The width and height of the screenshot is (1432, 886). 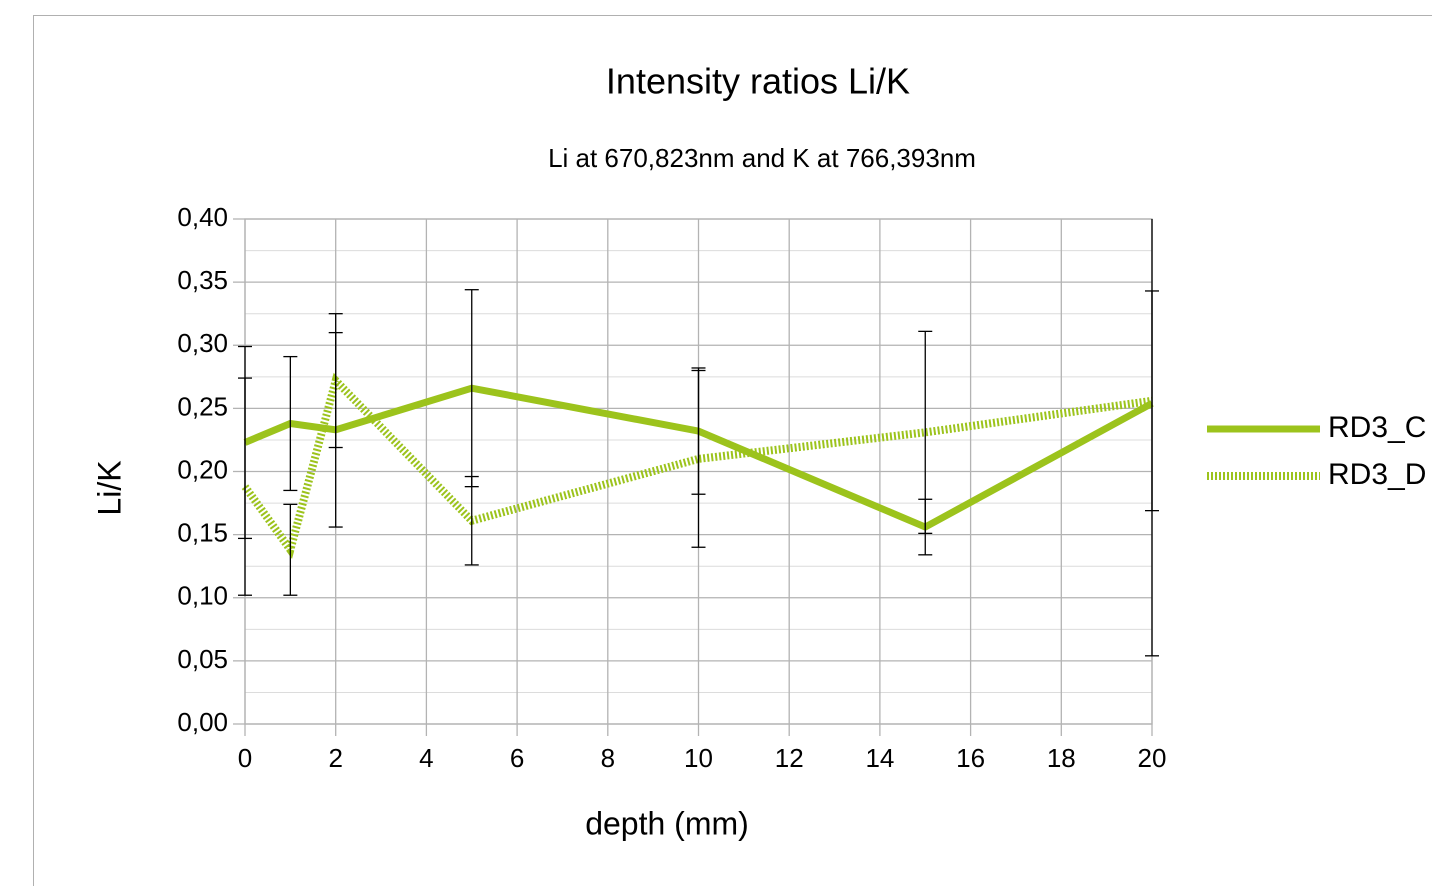 What do you see at coordinates (202, 343) in the screenshot?
I see `y-tick-label: 0,30` at bounding box center [202, 343].